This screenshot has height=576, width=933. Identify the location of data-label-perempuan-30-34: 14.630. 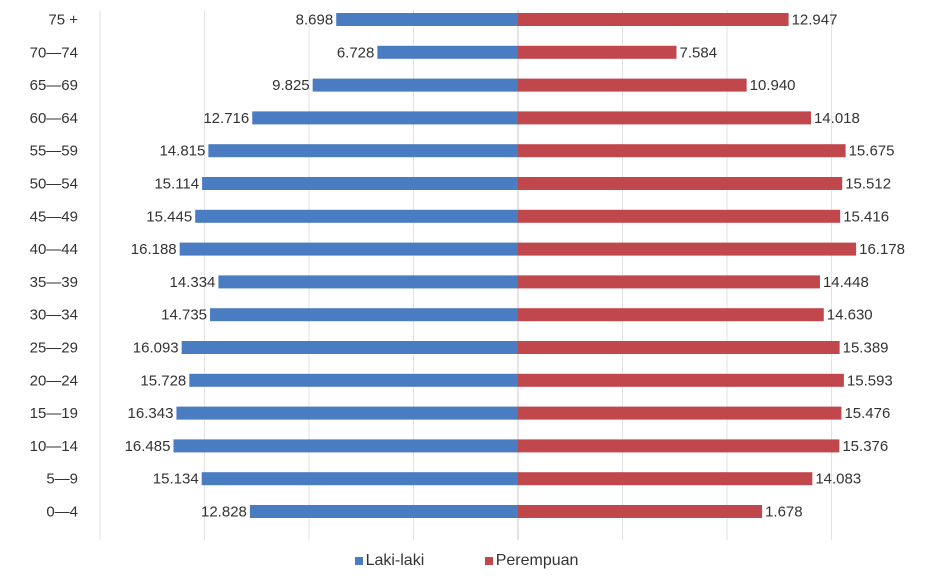
(850, 315).